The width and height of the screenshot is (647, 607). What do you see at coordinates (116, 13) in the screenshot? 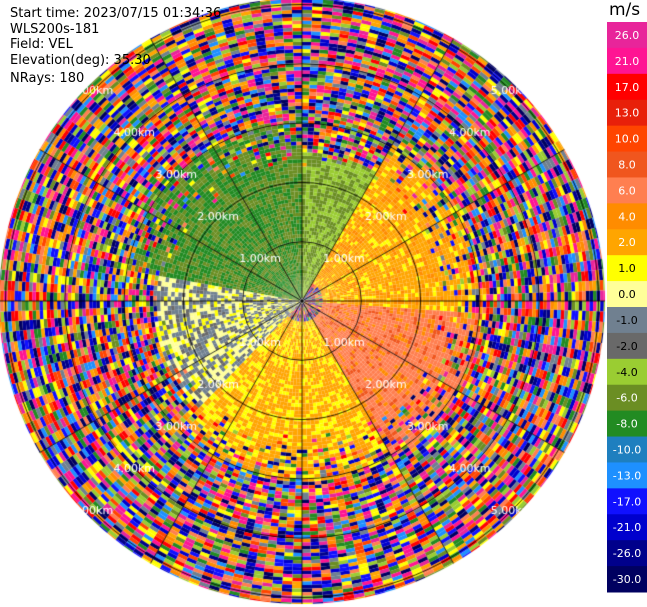
I see `start-time-label: Start time: 2023/07/15 01:34:36` at bounding box center [116, 13].